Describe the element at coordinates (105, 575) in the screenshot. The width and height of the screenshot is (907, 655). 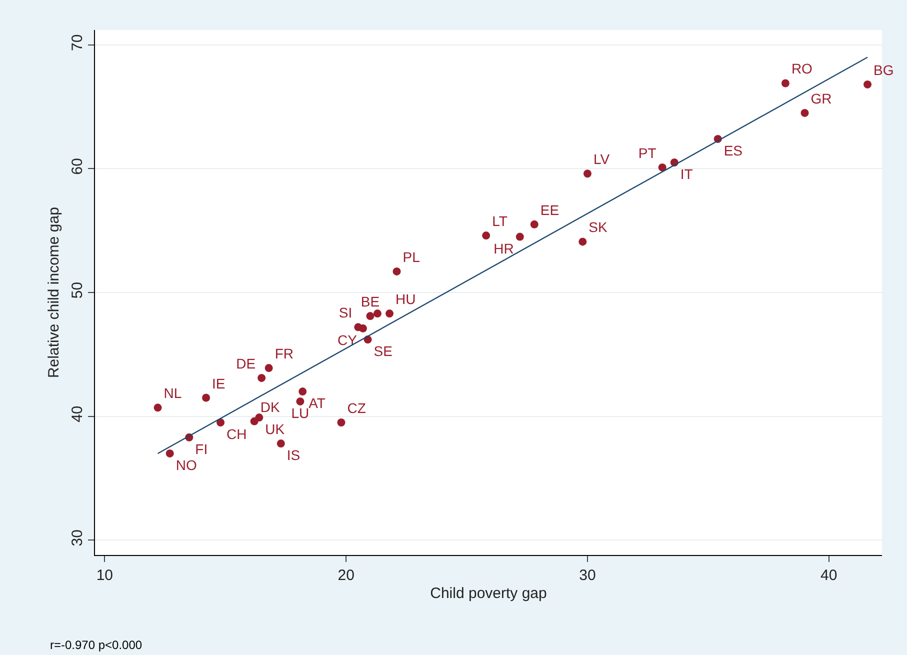
I see `x-tick-label: 10` at that location.